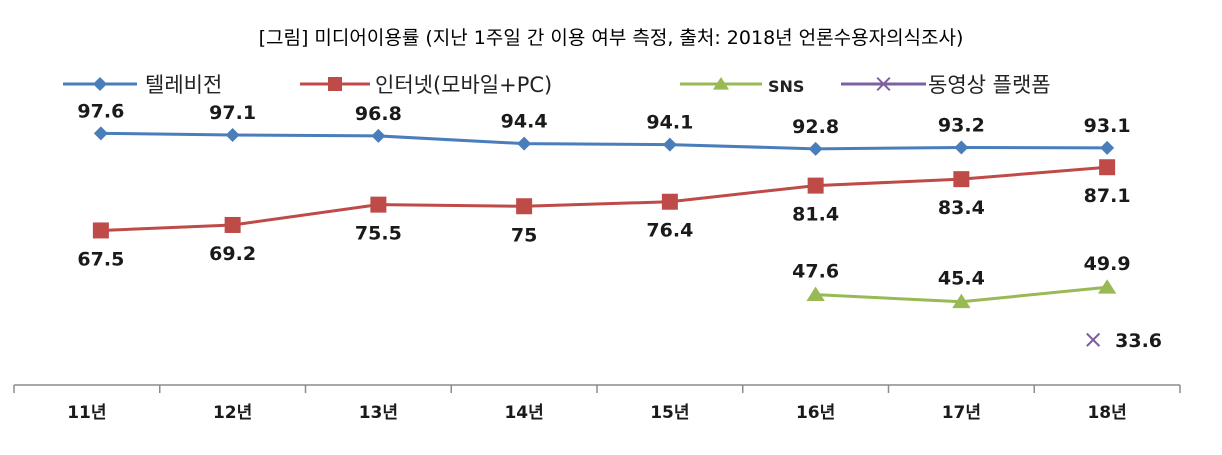  I want to click on legend-item-video-platform: 동영상 플랫폼, so click(946, 85).